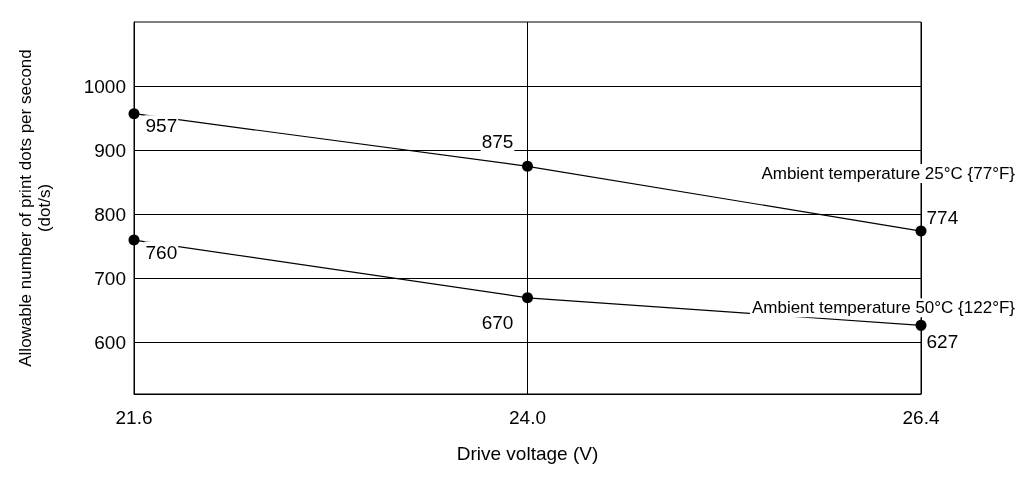  Describe the element at coordinates (35, 208) in the screenshot. I see `y-axis-title: Allowable number of print dots per second (dot/s)` at that location.